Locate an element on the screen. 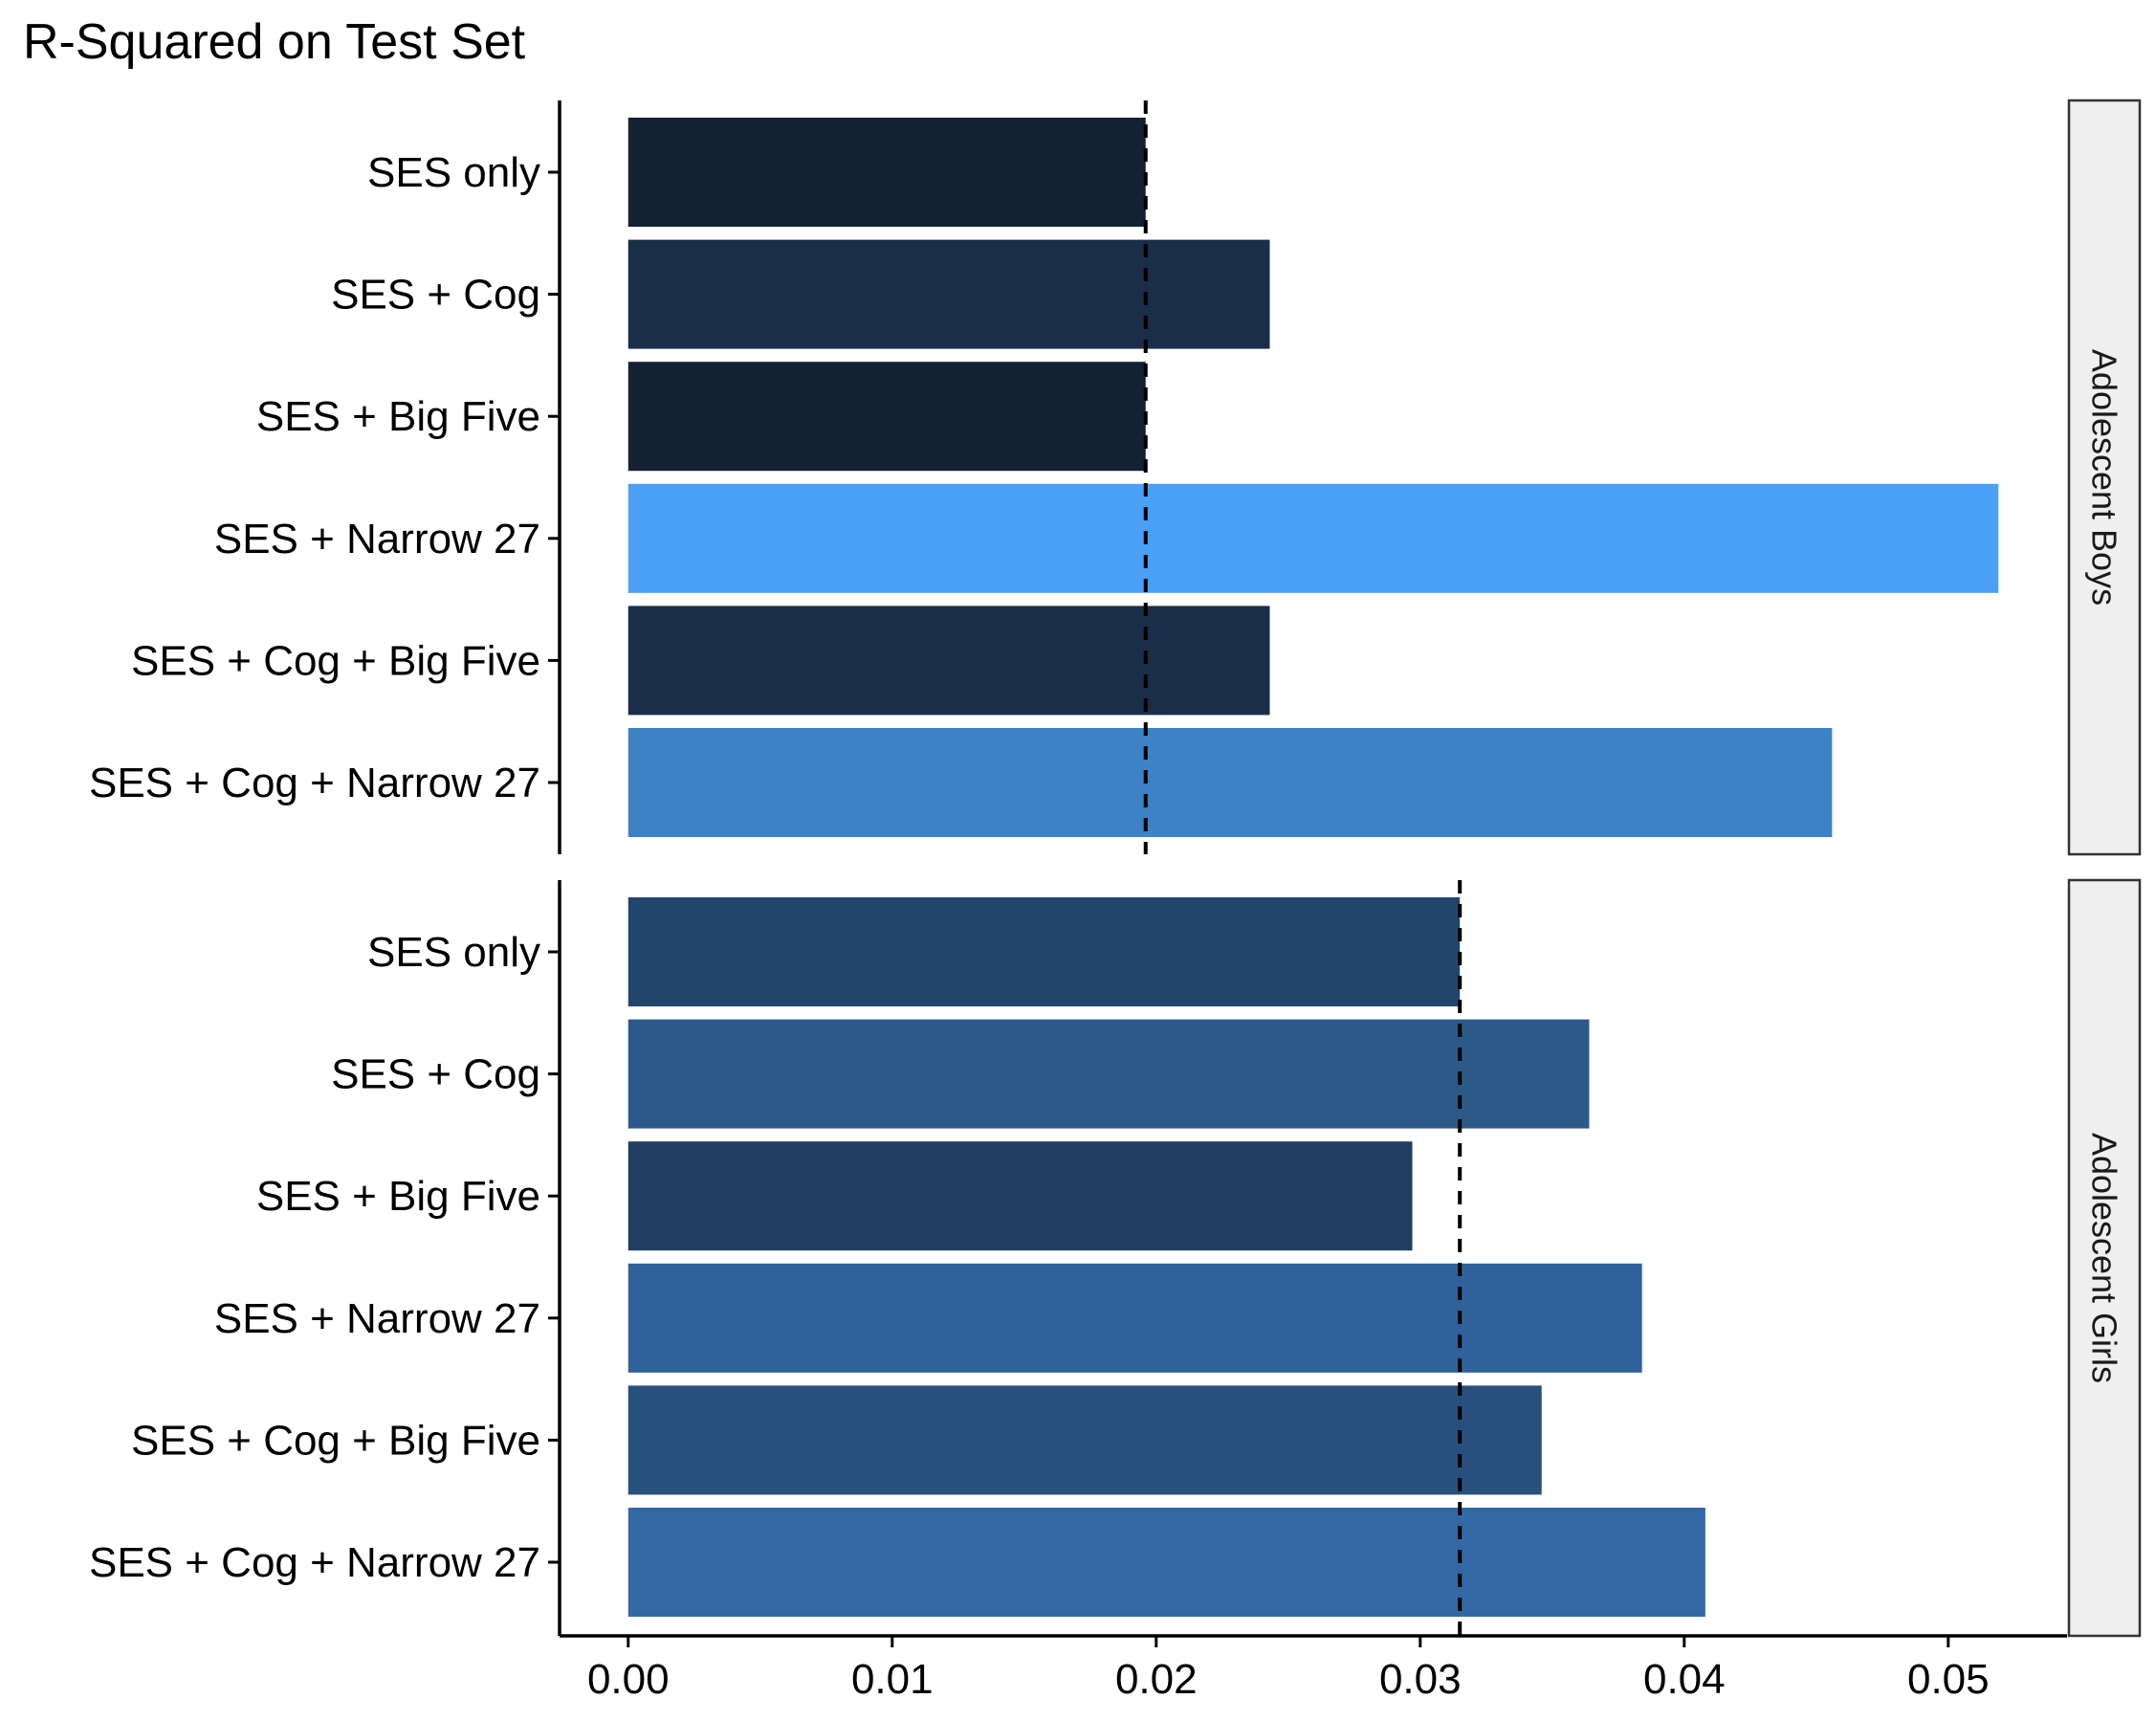  x-tick-label: 0.02 is located at coordinates (1156, 1679).